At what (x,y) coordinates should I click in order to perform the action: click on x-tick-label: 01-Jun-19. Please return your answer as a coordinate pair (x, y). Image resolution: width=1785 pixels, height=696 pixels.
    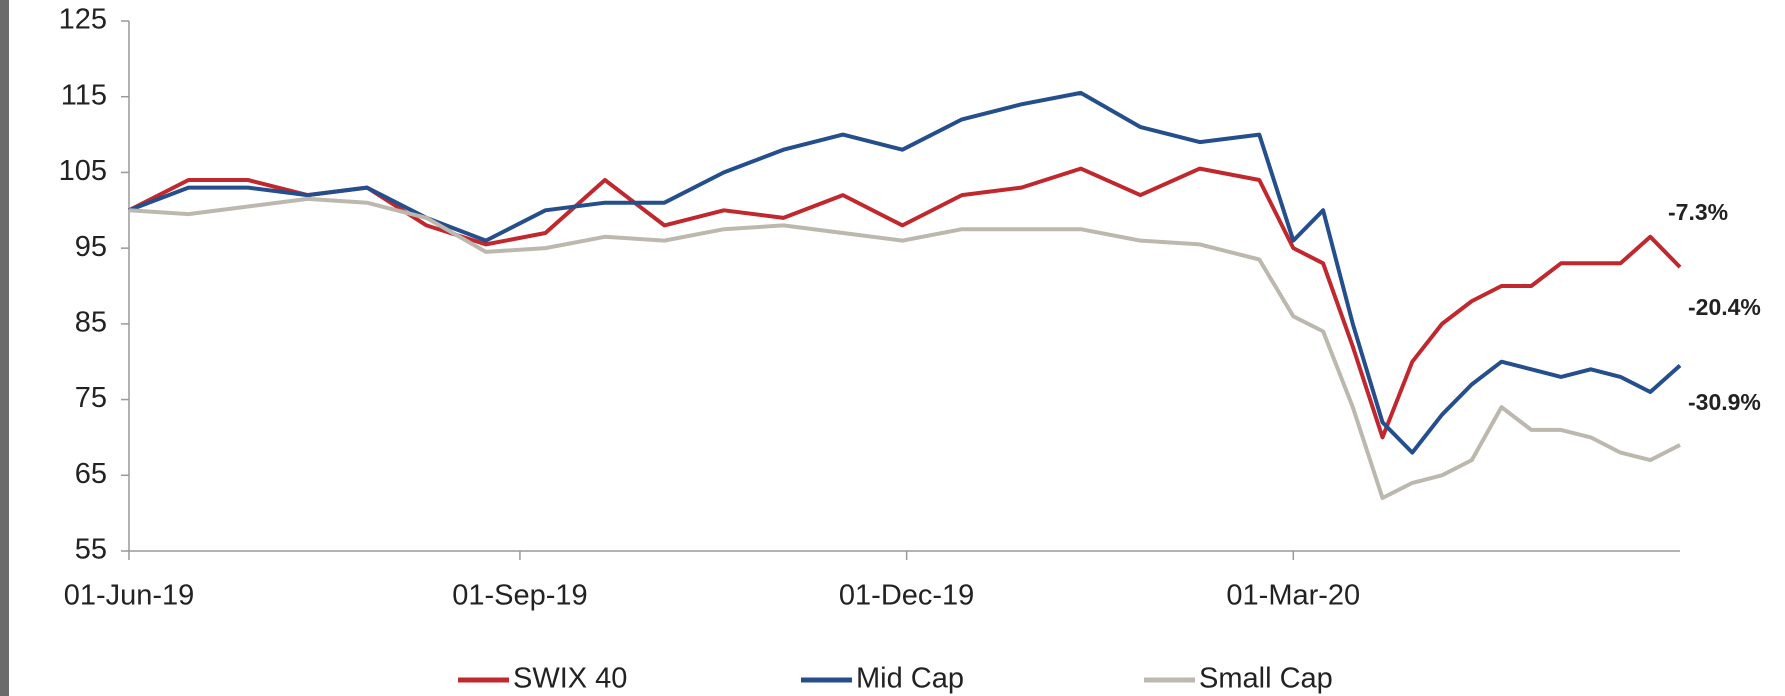
    Looking at the image, I should click on (129, 596).